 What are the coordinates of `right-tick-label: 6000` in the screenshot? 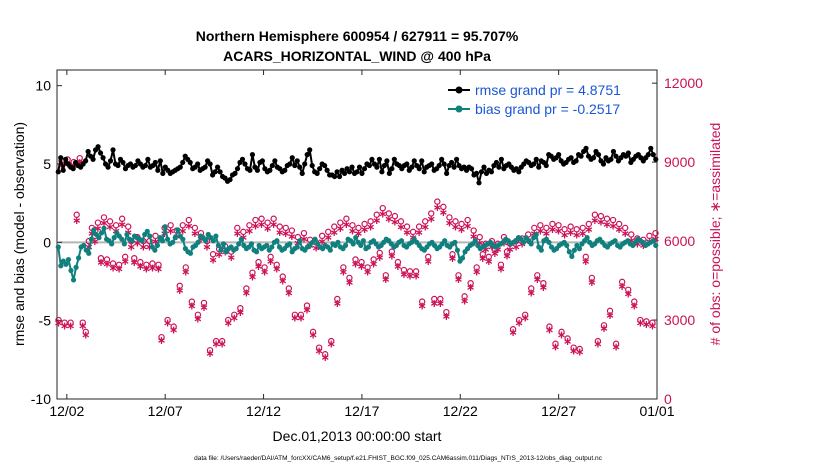 It's located at (679, 241).